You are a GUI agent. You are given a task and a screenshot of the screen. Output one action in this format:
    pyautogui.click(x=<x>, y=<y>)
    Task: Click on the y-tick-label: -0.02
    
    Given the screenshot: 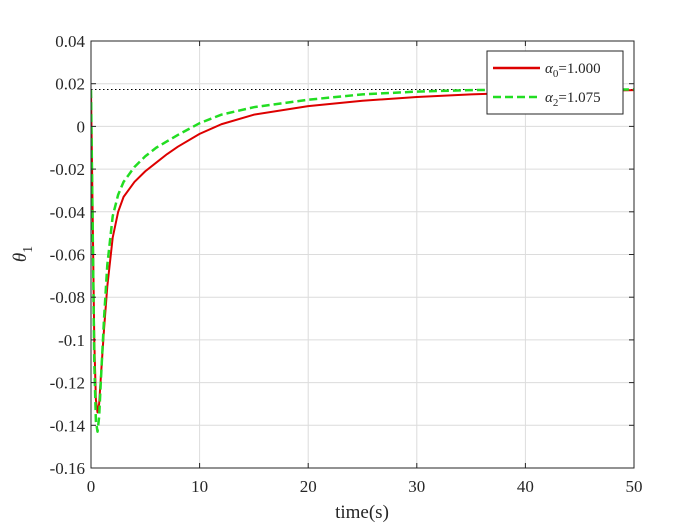 What is the action you would take?
    pyautogui.click(x=67, y=169)
    